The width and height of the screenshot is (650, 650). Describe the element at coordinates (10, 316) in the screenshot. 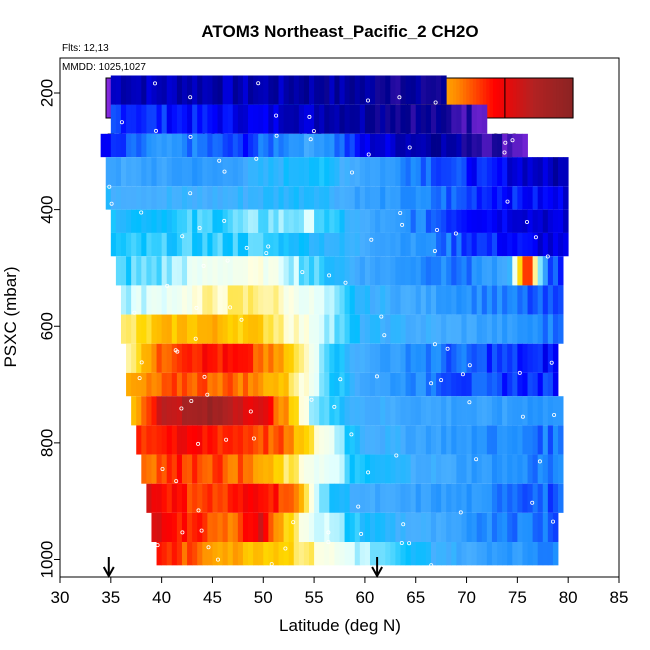

I see `y-axis-label: PSXC (mbar)` at that location.